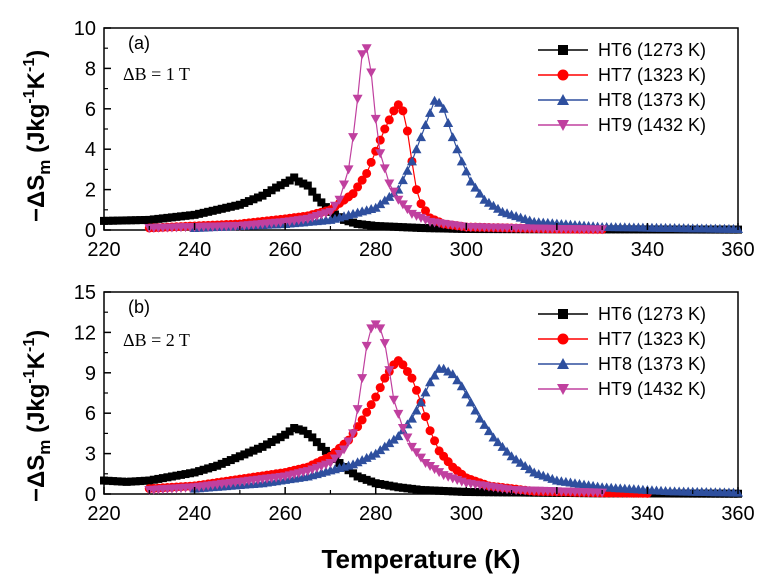 The width and height of the screenshot is (763, 584). Describe the element at coordinates (90, 374) in the screenshot. I see `y-tick-label: 9` at that location.